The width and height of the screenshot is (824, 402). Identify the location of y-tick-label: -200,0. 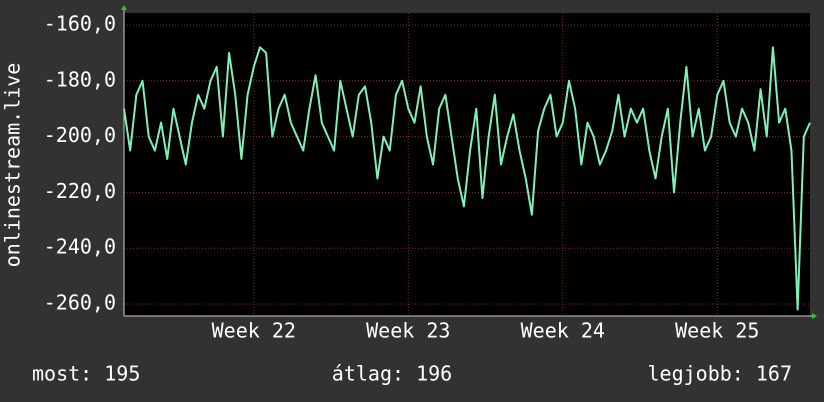
(80, 135).